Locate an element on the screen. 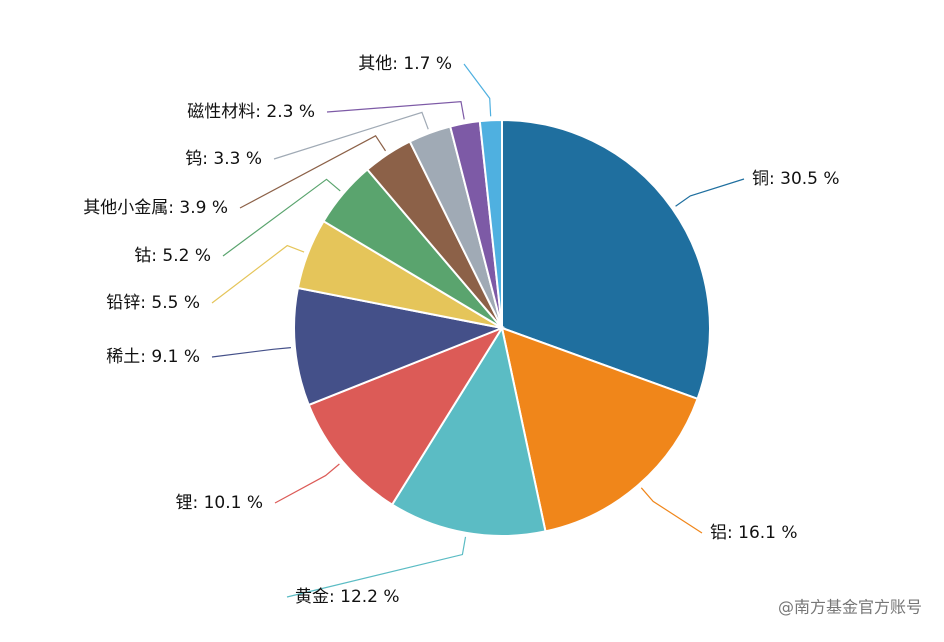 This screenshot has height=642, width=944. data-label: 铜: 30.5 % is located at coordinates (796, 179).